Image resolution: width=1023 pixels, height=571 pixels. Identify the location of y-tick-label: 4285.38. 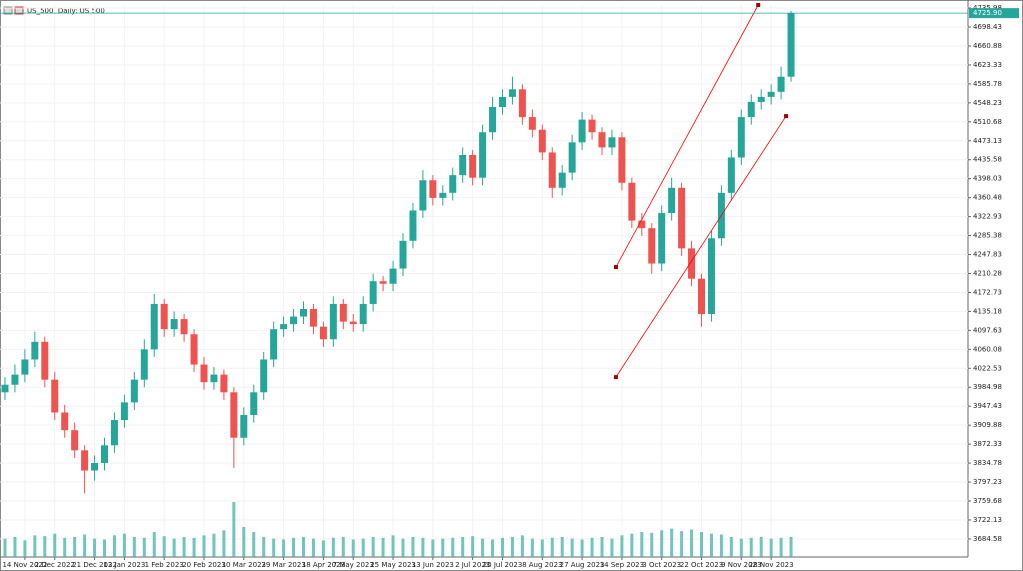
(987, 236).